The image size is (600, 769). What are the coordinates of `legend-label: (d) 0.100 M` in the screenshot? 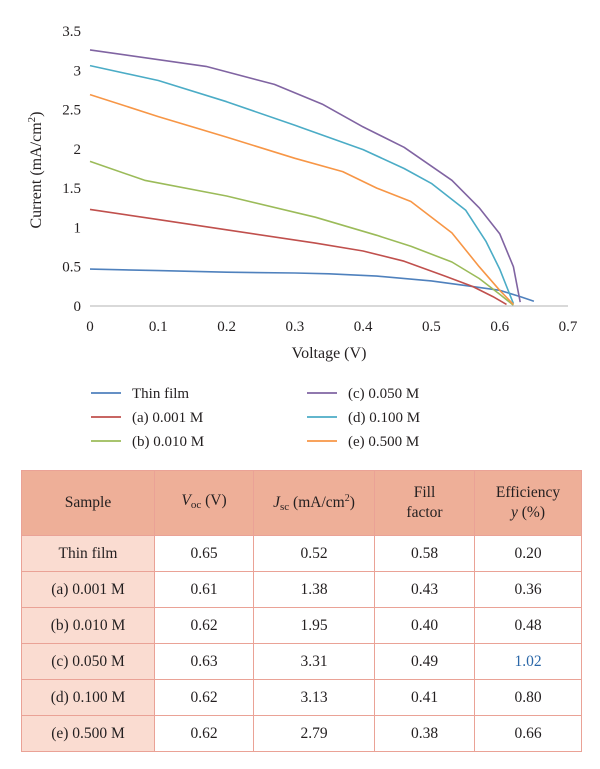 It's located at (384, 418).